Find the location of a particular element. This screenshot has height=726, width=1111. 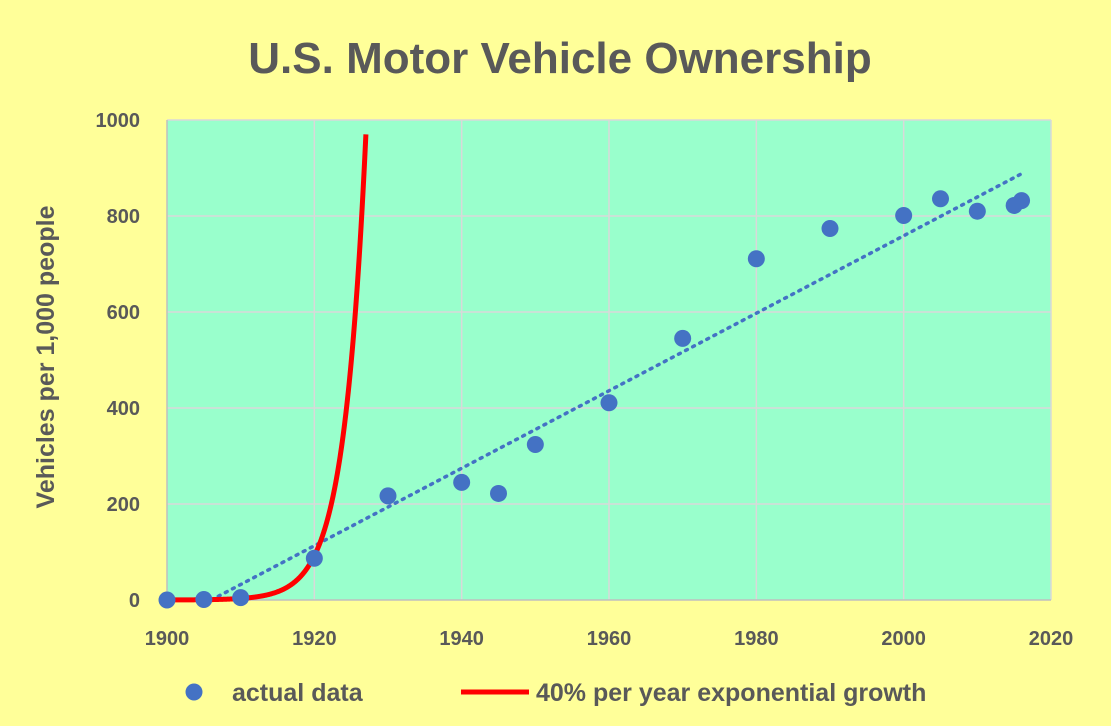

chart-title: U.S. Motor Vehicle Ownership is located at coordinates (559, 58).